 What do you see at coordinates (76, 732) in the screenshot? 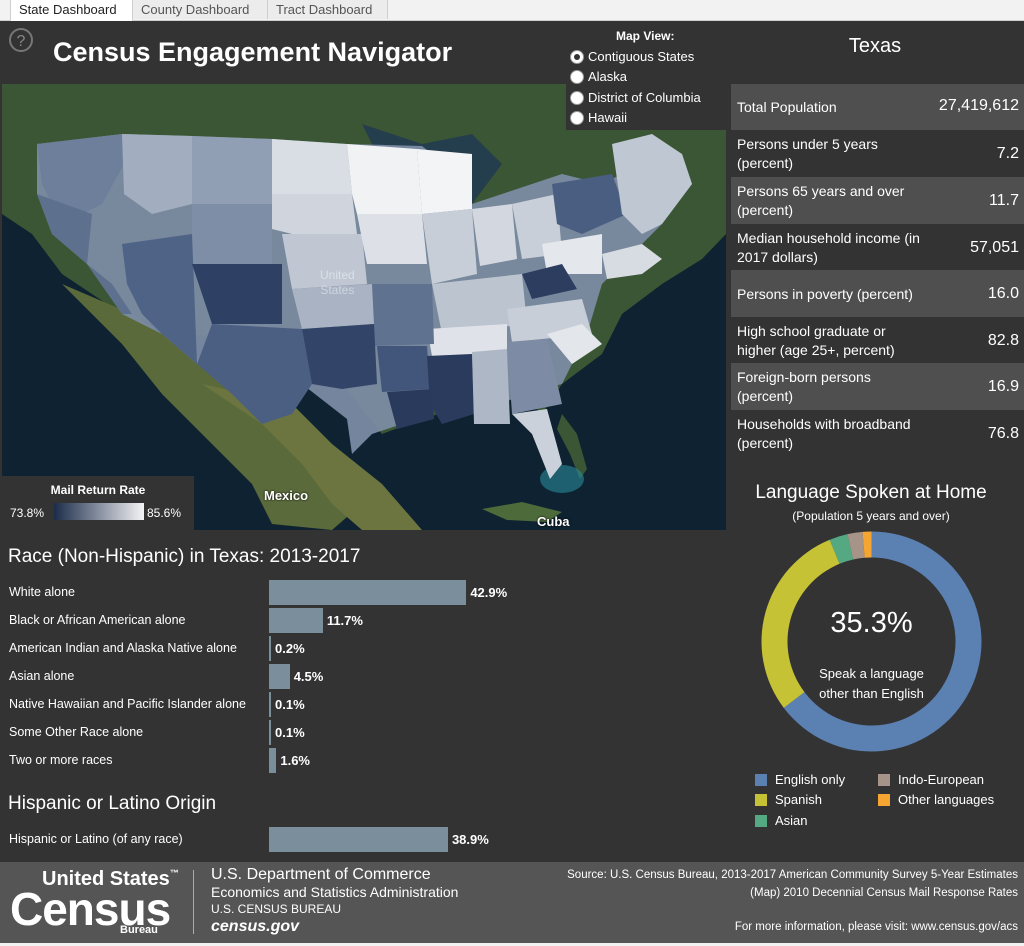
I see `bar-label: Some Other Race alone` at bounding box center [76, 732].